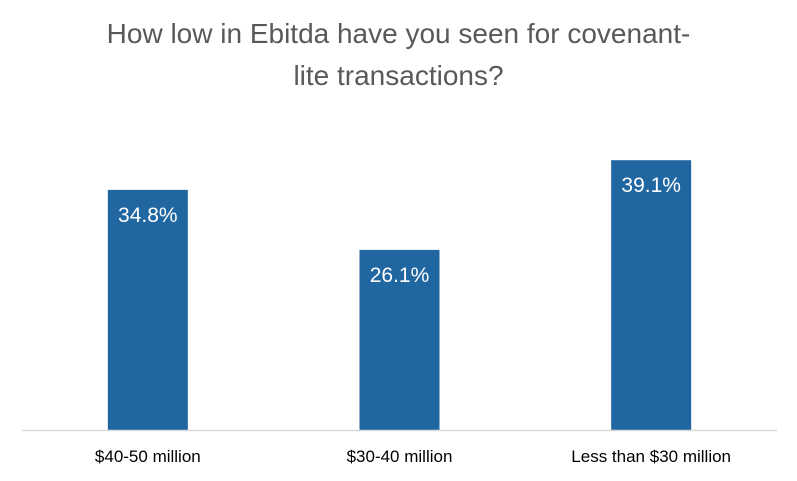 The height and width of the screenshot is (481, 797). What do you see at coordinates (400, 275) in the screenshot?
I see `data-label-1: 26.1%` at bounding box center [400, 275].